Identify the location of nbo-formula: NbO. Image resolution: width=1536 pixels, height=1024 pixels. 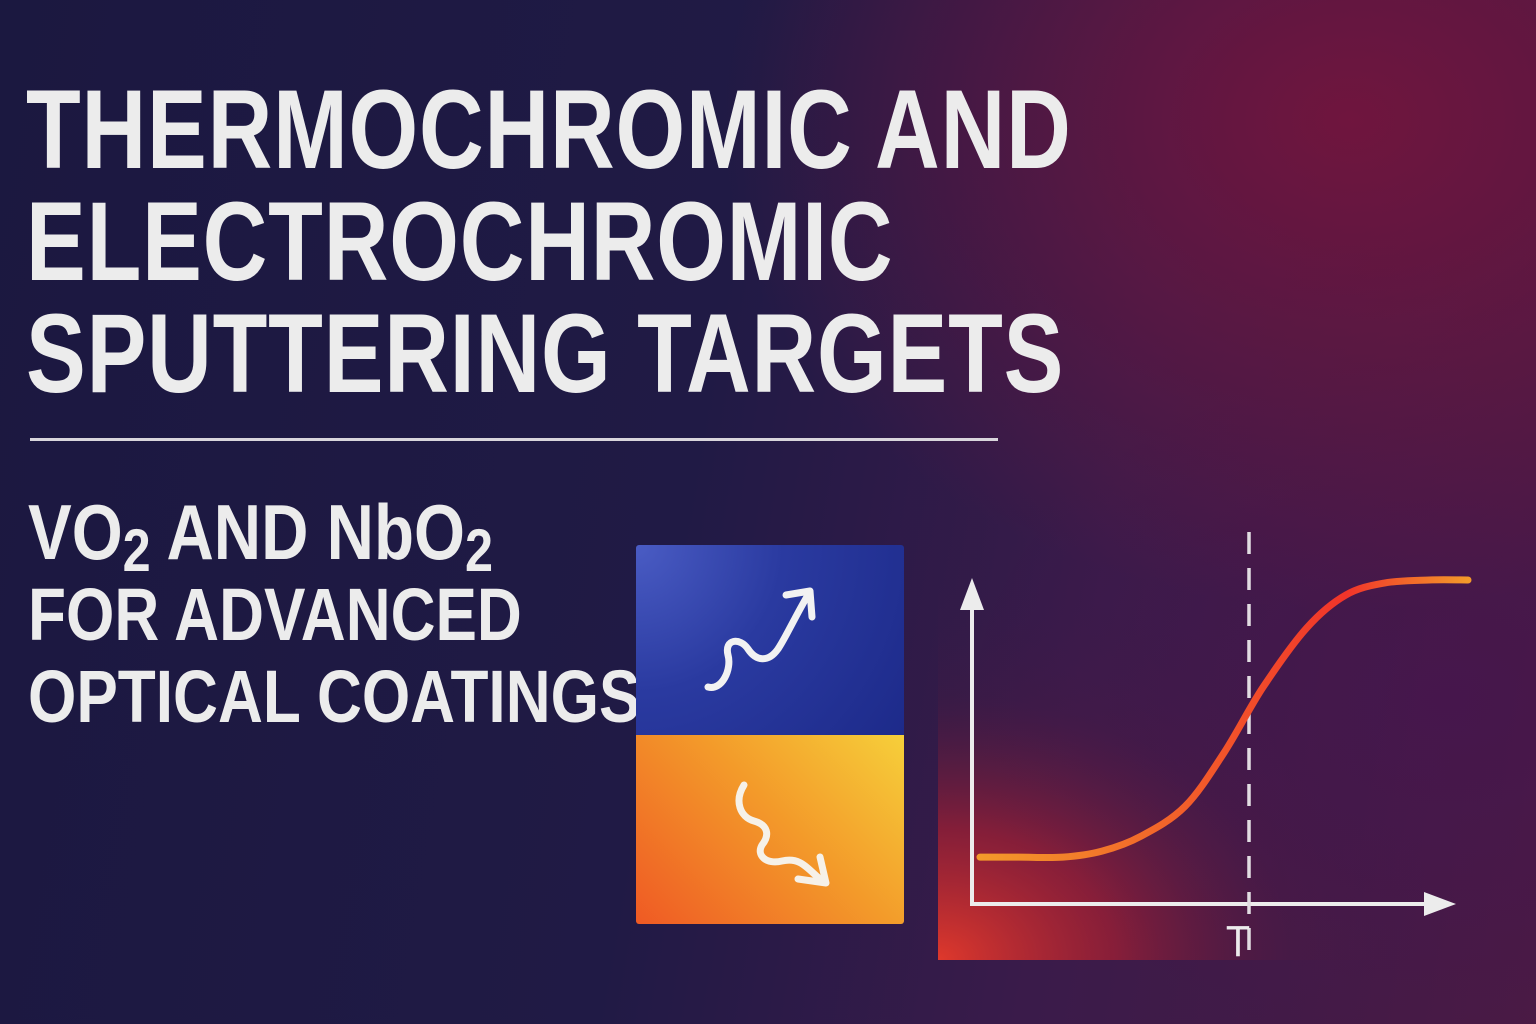
(395, 532).